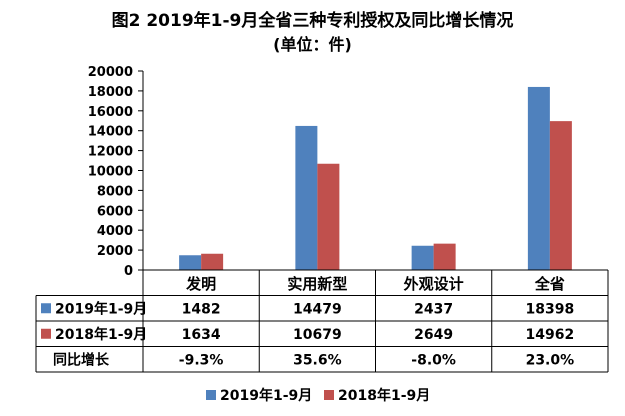 The width and height of the screenshot is (625, 416). What do you see at coordinates (433, 284) in the screenshot?
I see `category-label: 外观设计` at bounding box center [433, 284].